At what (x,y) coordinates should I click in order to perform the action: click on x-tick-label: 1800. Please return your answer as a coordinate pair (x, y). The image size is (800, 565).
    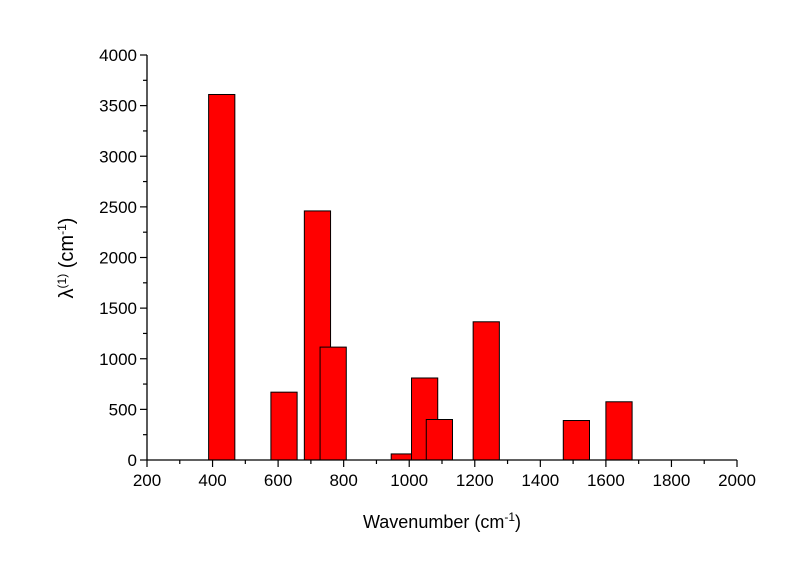
    Looking at the image, I should click on (672, 480).